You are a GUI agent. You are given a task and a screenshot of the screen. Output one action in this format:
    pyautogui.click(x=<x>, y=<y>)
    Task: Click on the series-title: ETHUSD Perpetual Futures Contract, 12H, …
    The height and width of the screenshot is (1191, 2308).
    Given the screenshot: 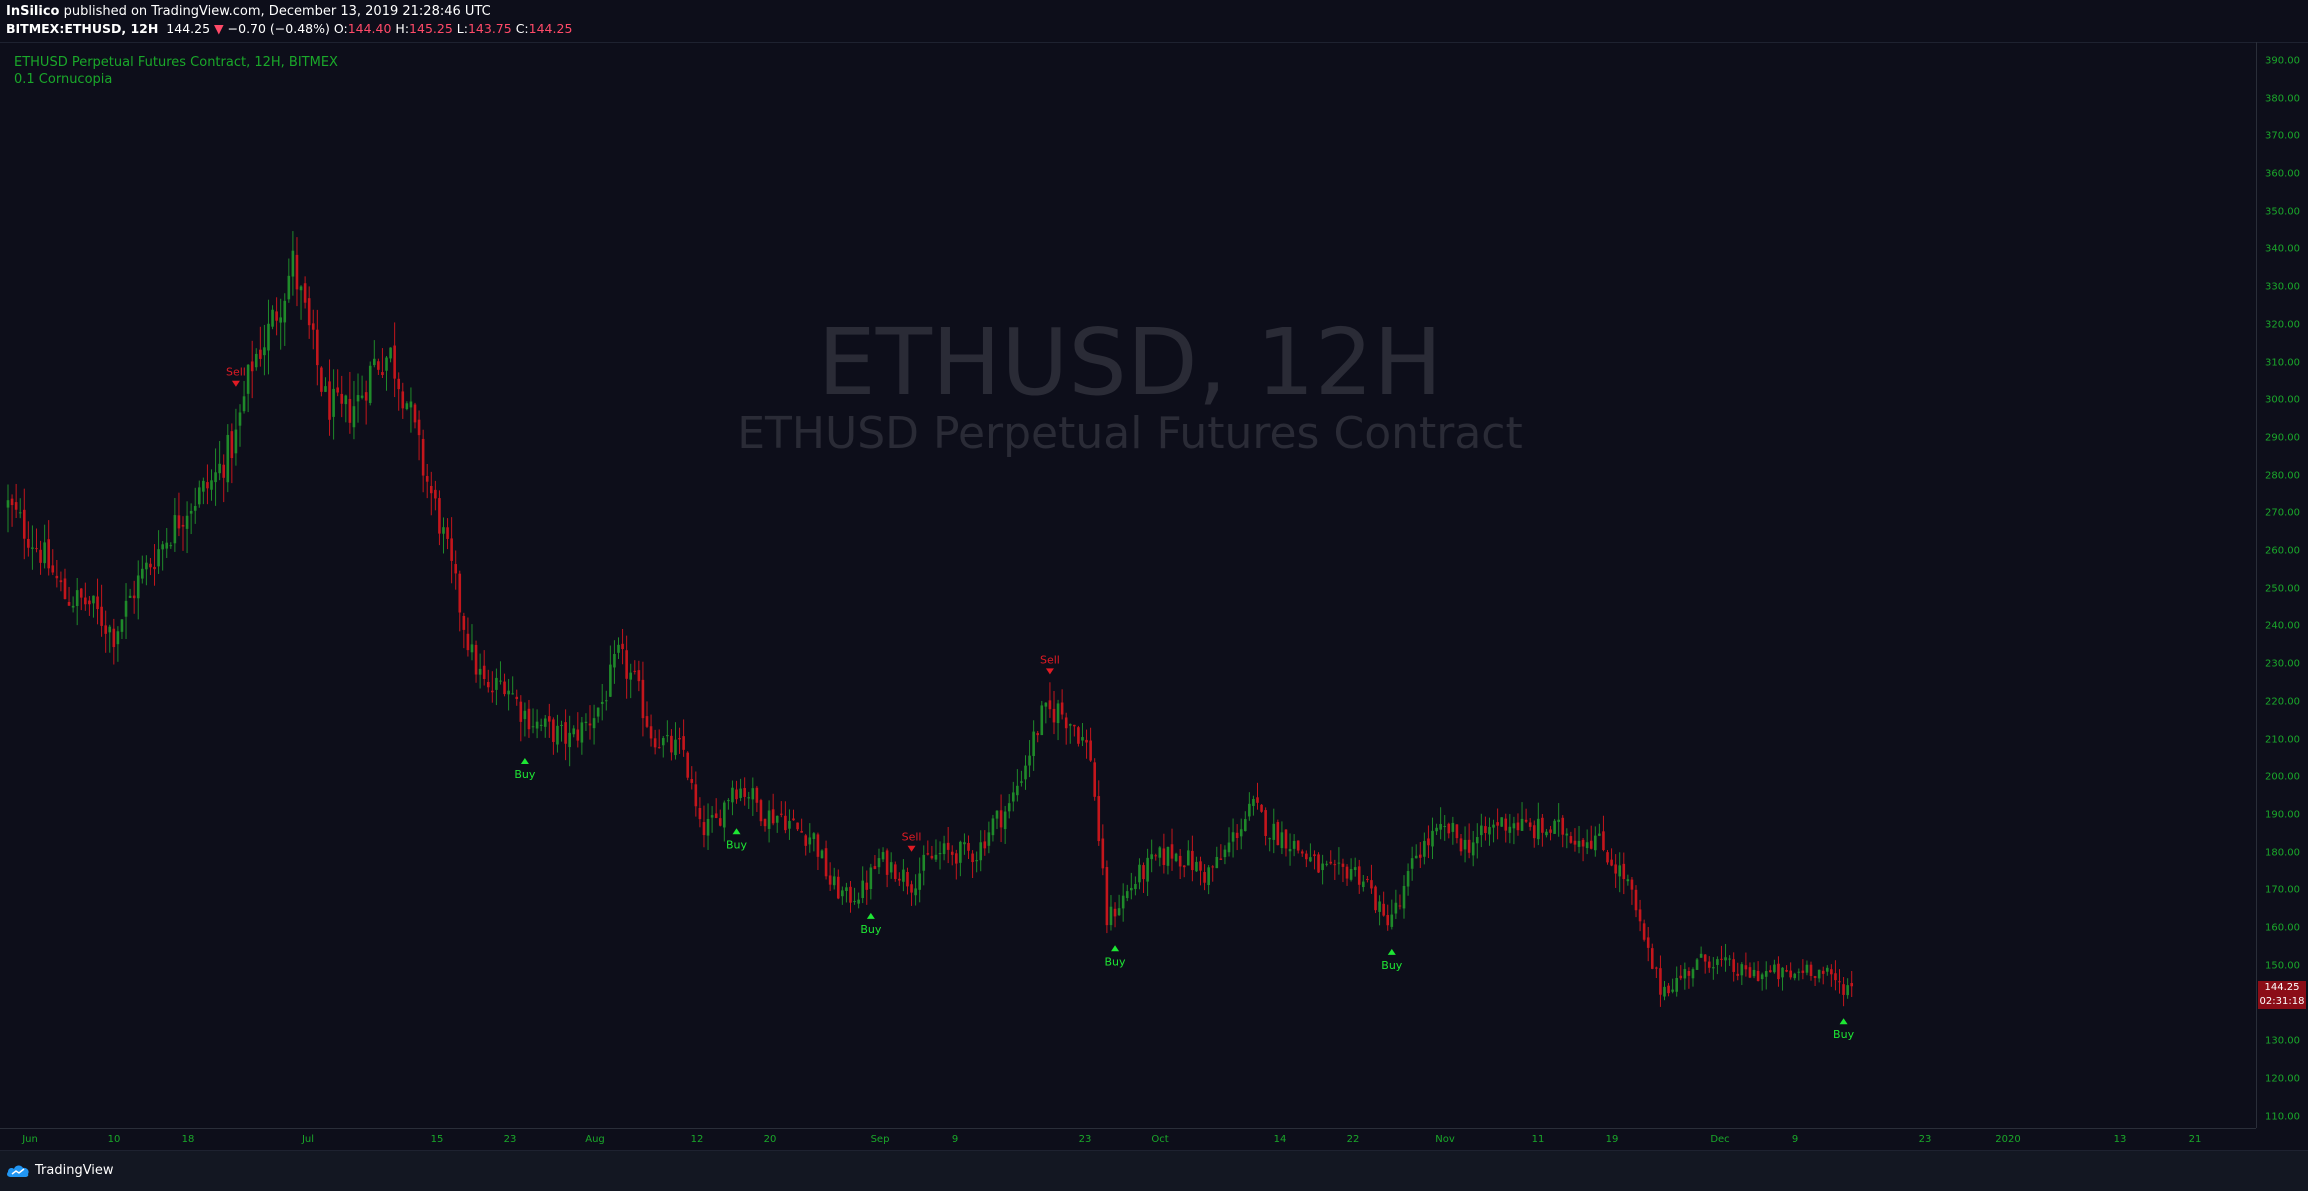 What is the action you would take?
    pyautogui.click(x=176, y=62)
    